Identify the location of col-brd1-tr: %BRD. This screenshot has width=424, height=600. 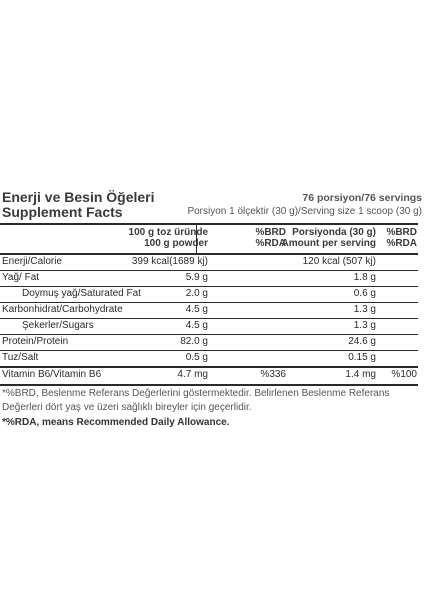
(270, 232).